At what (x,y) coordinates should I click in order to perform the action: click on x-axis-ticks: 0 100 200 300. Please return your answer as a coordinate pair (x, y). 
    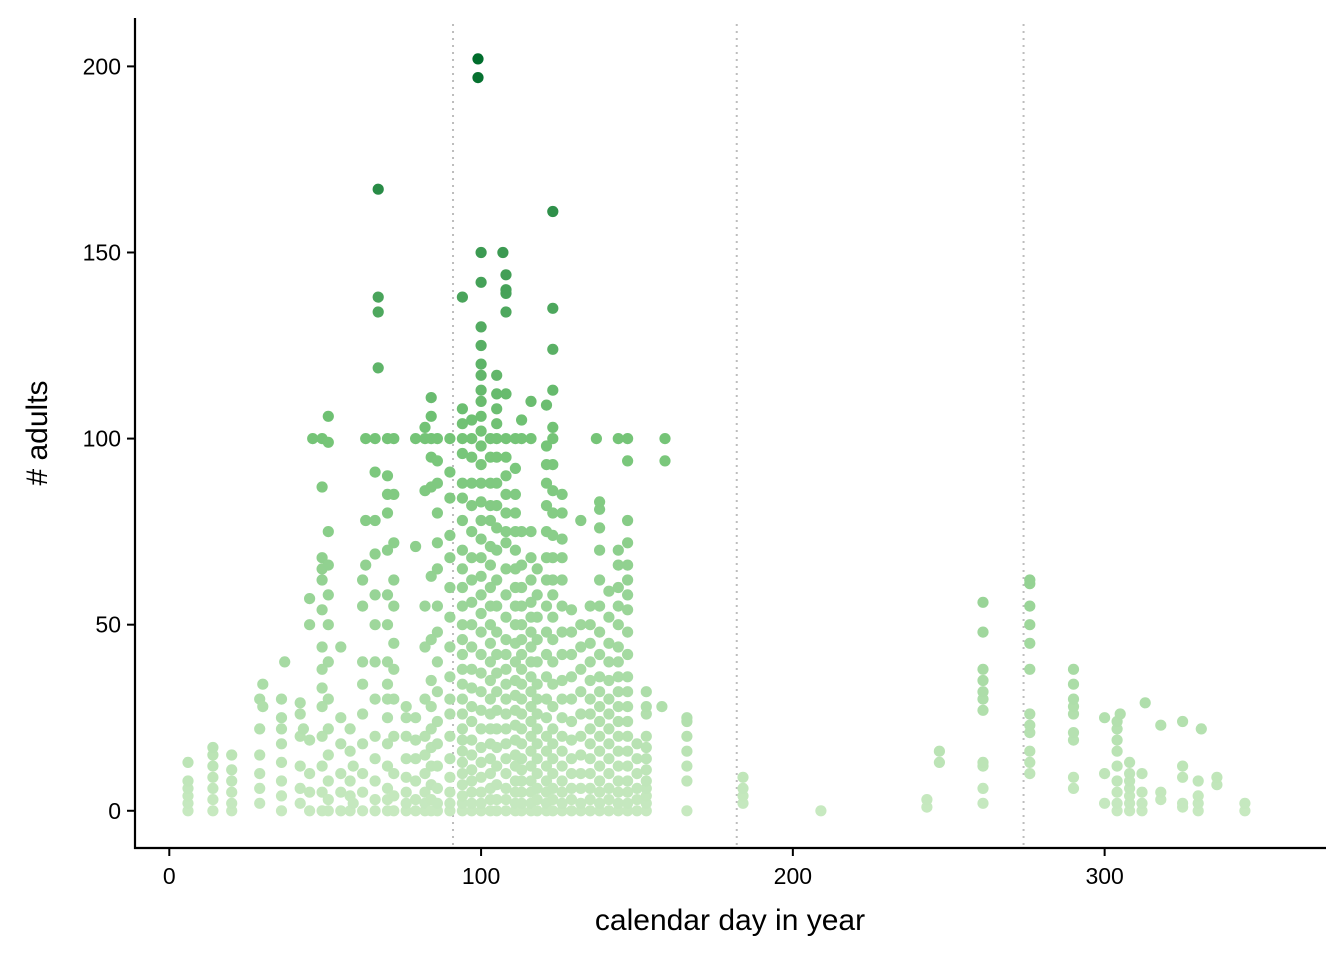
    Looking at the image, I should click on (643, 868).